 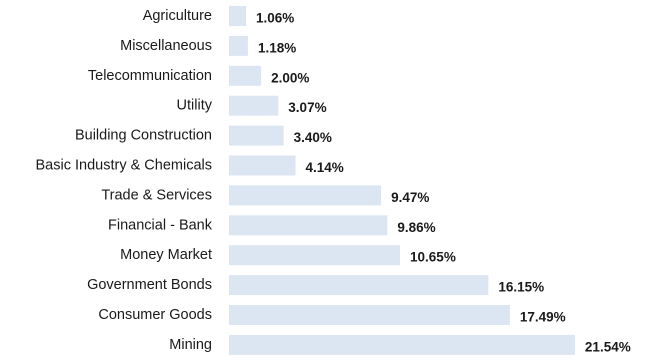 What do you see at coordinates (124, 166) in the screenshot?
I see `category-label-5: Basic Industry & Chemicals` at bounding box center [124, 166].